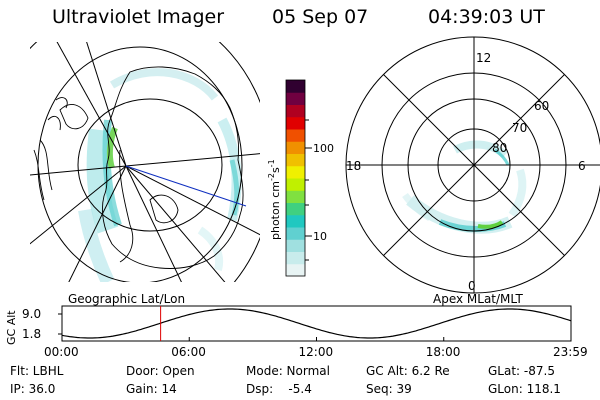 This screenshot has width=600, height=400. I want to click on apex-lat-60: 60, so click(541, 106).